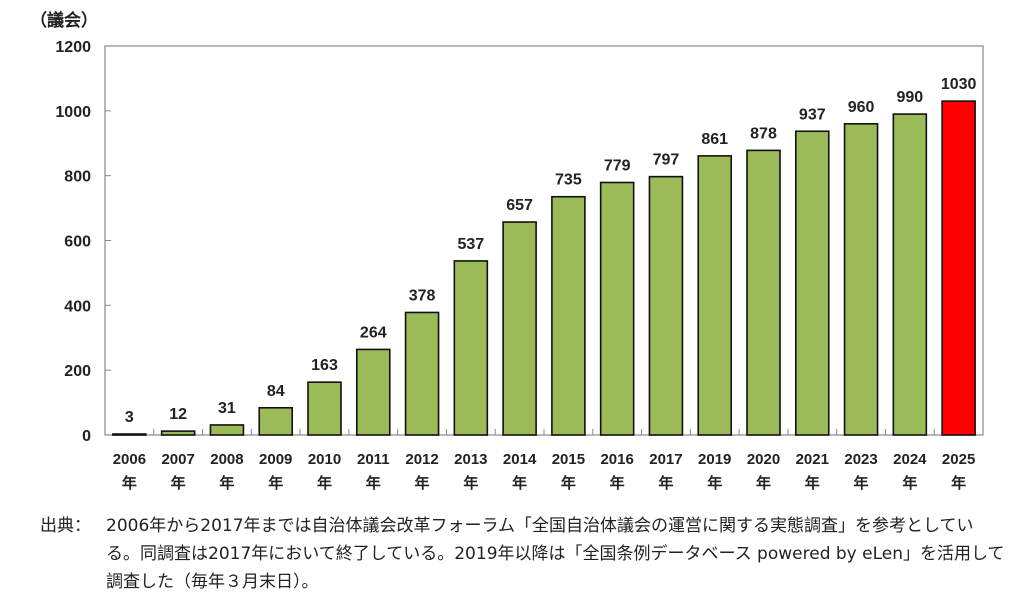  I want to click on bar-2016, so click(617, 308).